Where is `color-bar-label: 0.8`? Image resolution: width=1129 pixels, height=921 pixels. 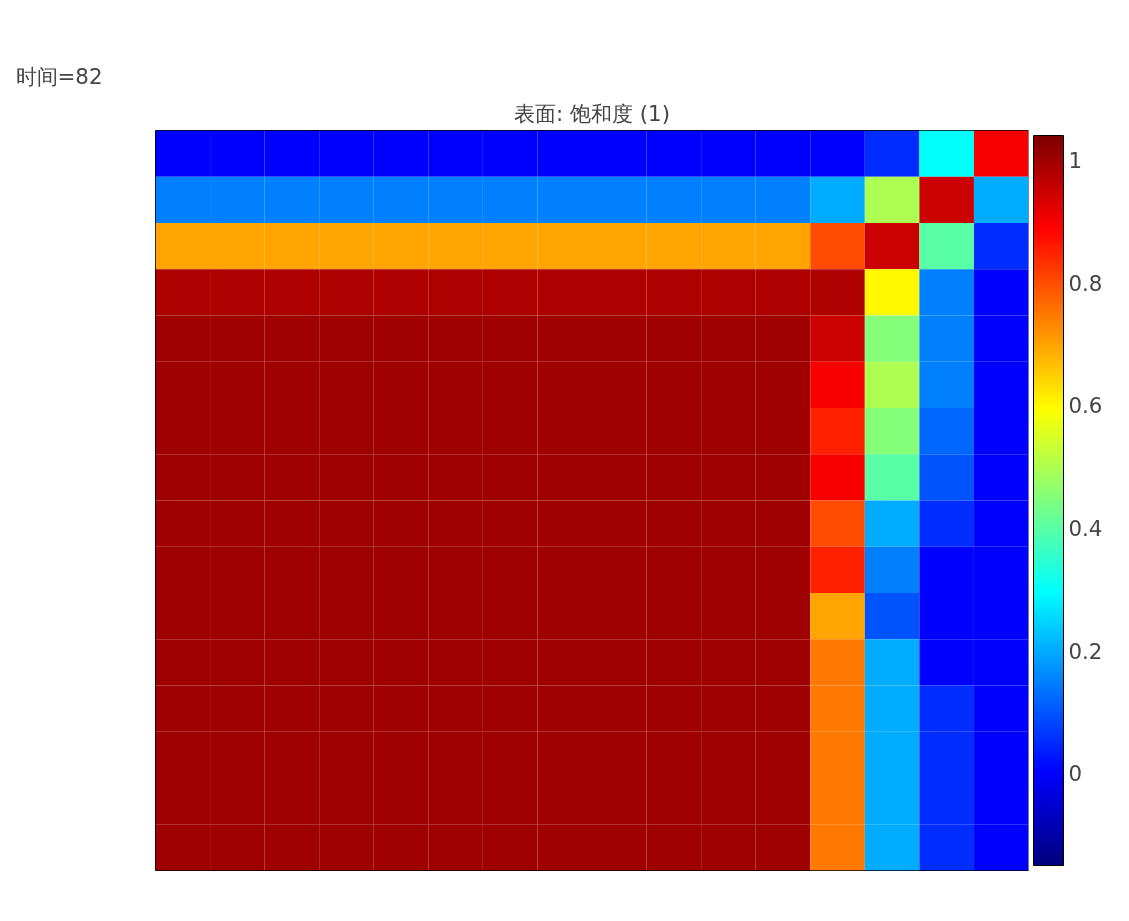
color-bar-label: 0.8 is located at coordinates (1085, 283).